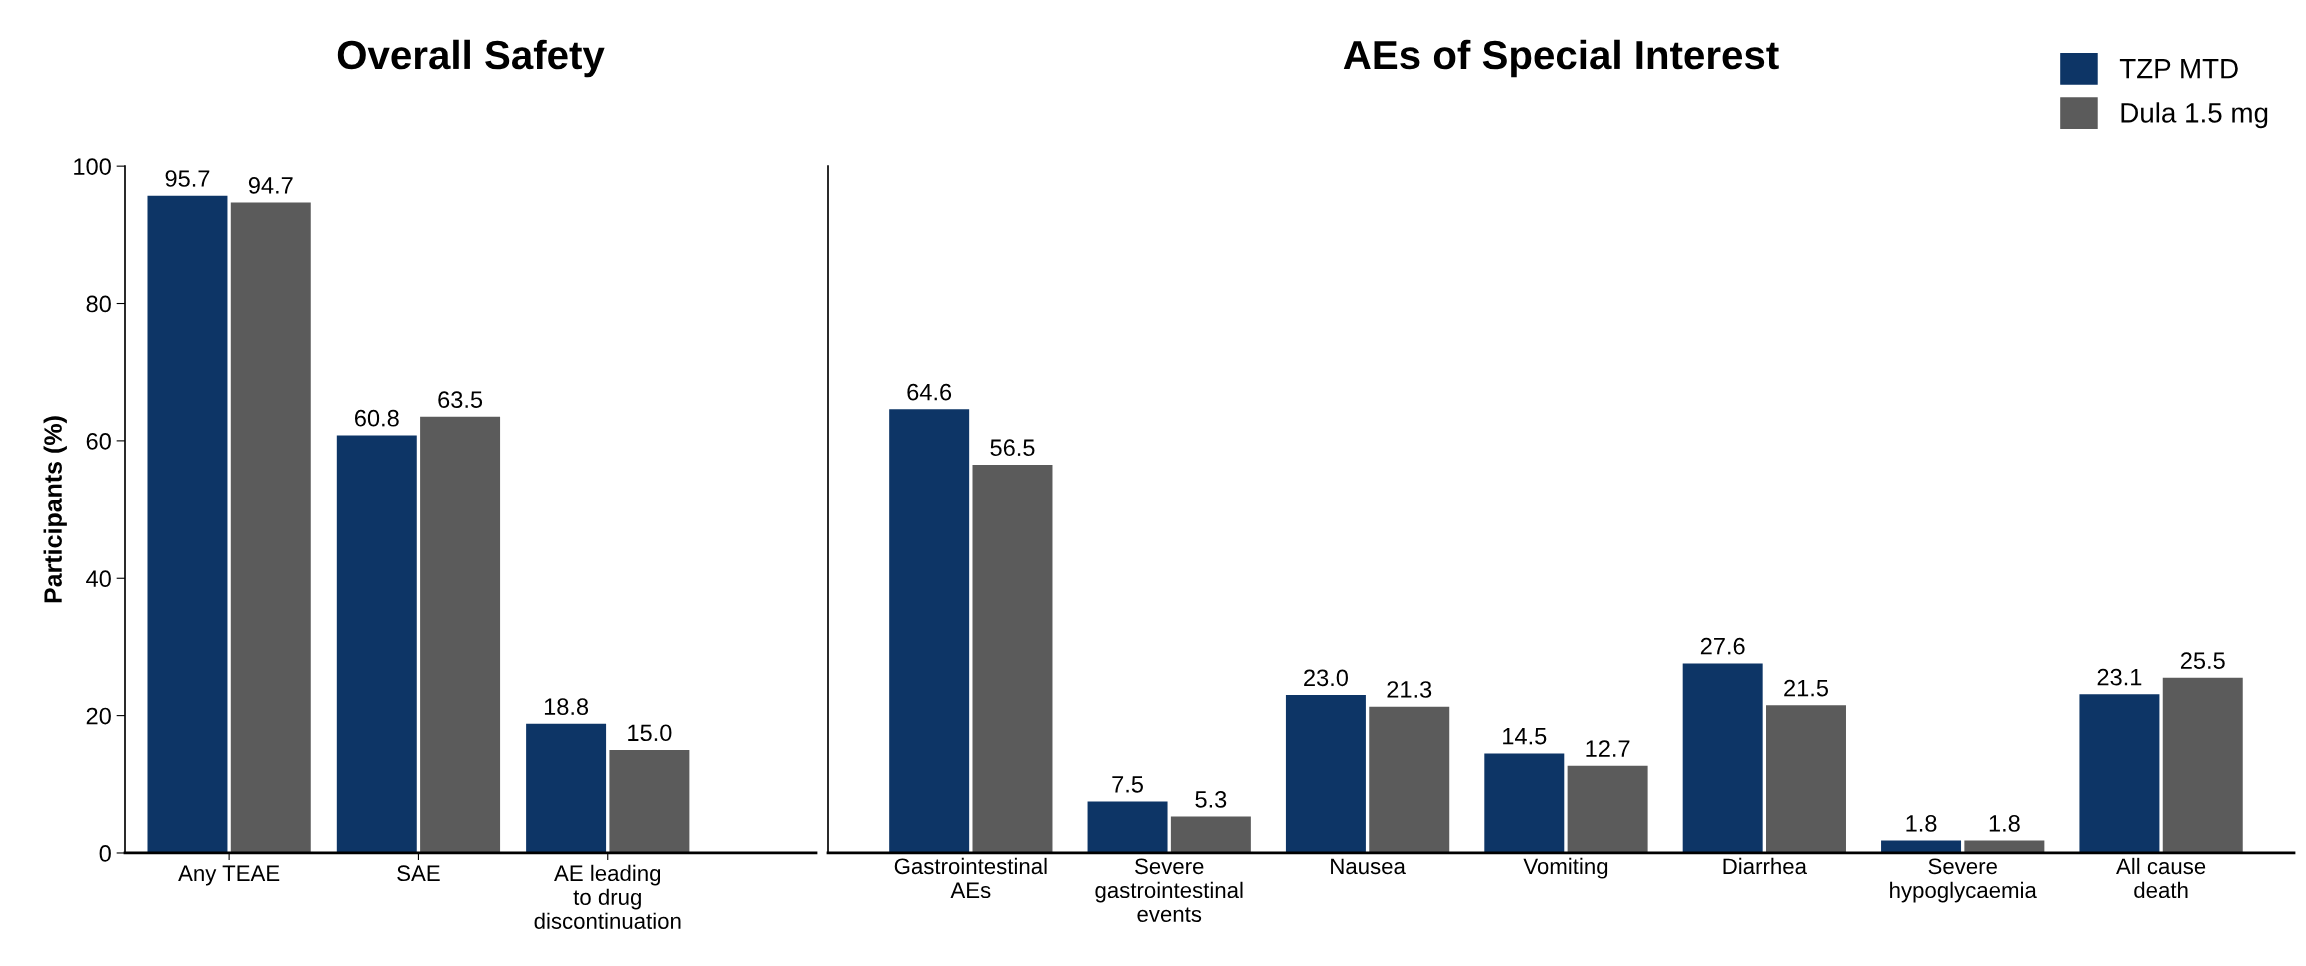  Describe the element at coordinates (187, 178) in the screenshot. I see `data-label: 95.7` at that location.